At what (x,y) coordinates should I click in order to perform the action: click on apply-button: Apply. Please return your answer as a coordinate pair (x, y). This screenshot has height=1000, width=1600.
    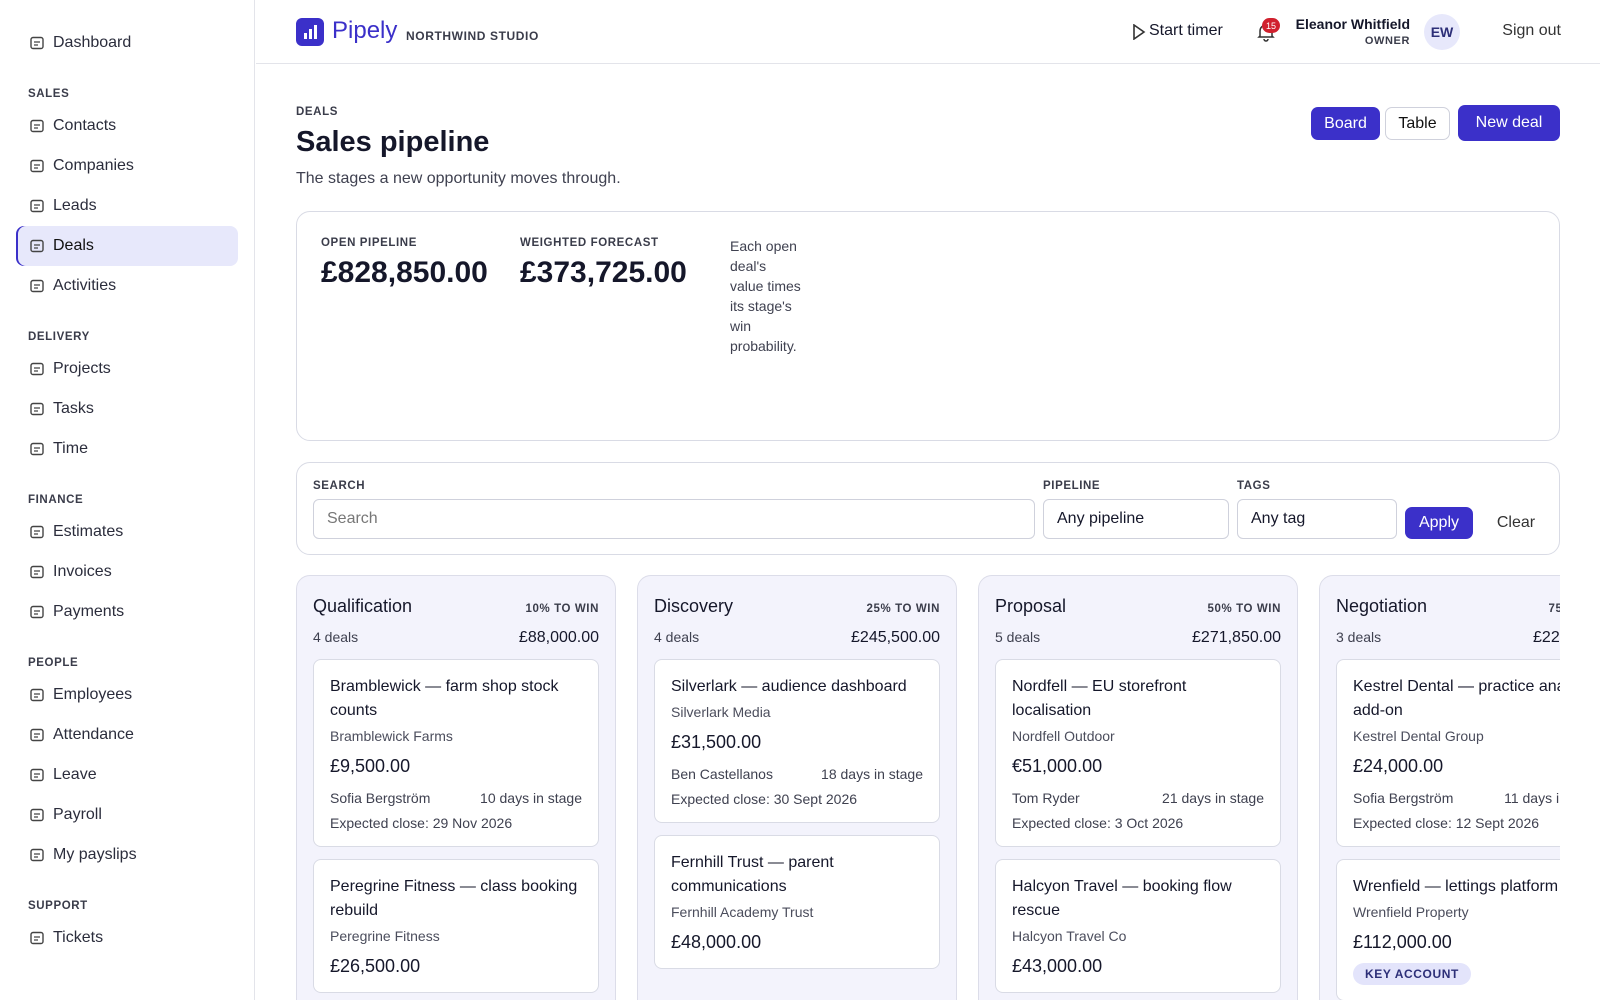
    Looking at the image, I should click on (1439, 523).